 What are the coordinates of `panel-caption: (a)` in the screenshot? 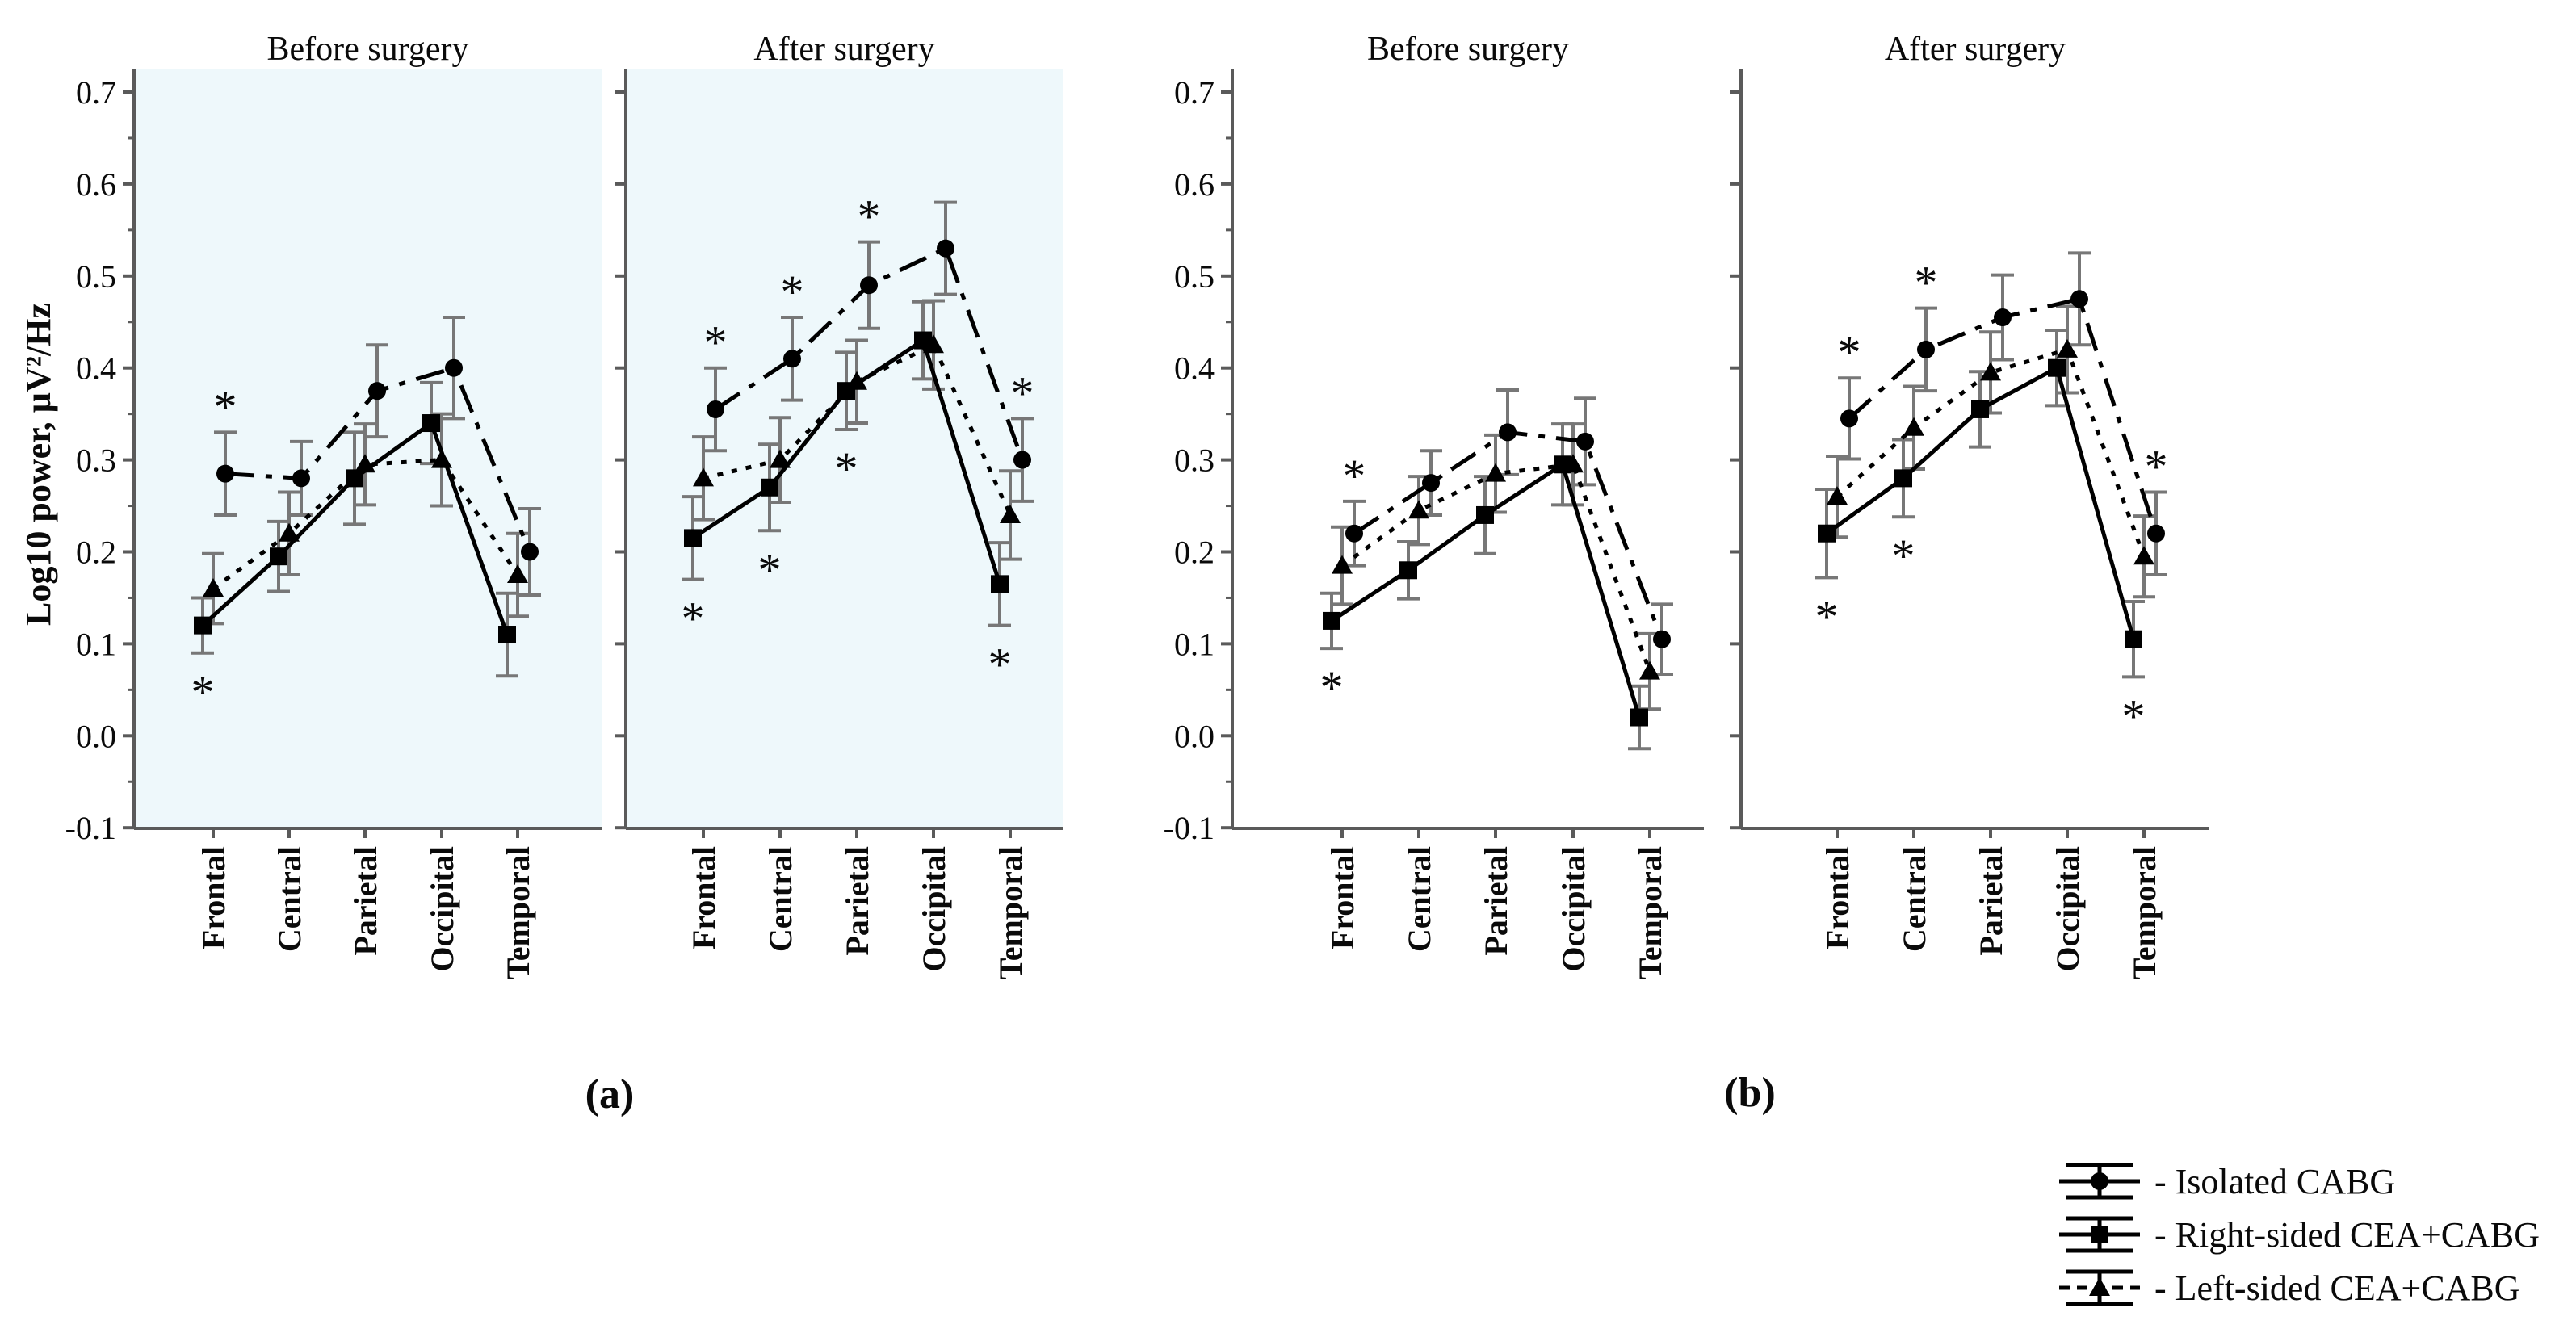 It's located at (610, 1094).